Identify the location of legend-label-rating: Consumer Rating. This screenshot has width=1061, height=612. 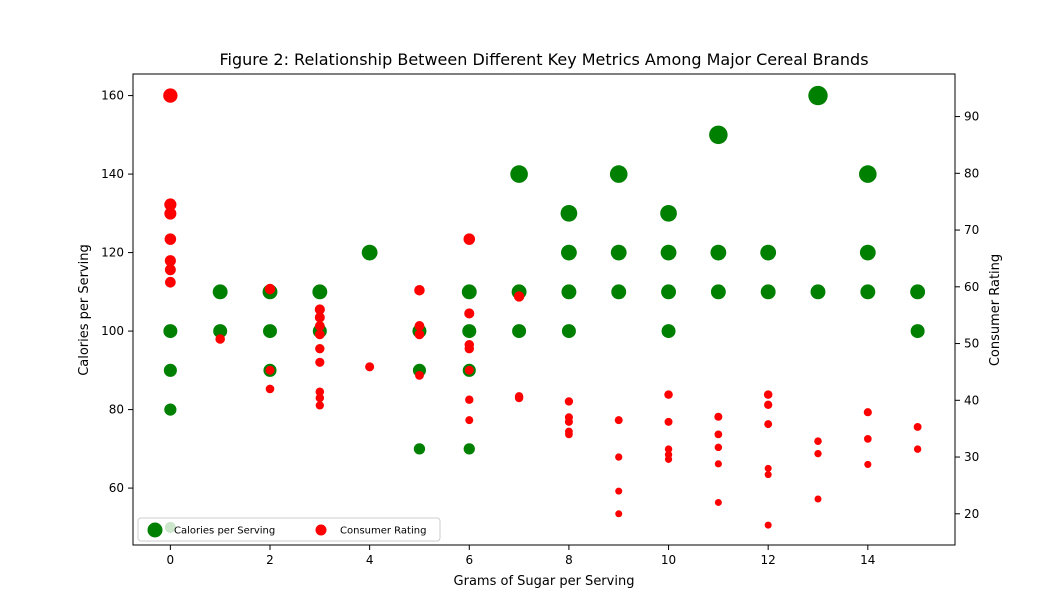
(383, 531).